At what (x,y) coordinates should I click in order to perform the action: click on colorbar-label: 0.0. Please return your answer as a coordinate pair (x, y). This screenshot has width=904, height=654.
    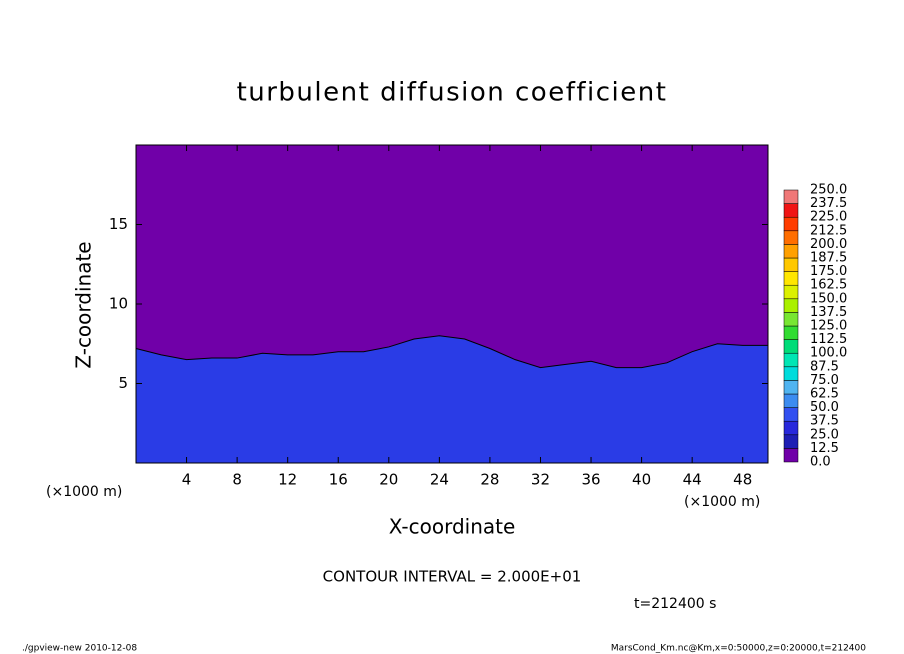
    Looking at the image, I should click on (820, 462).